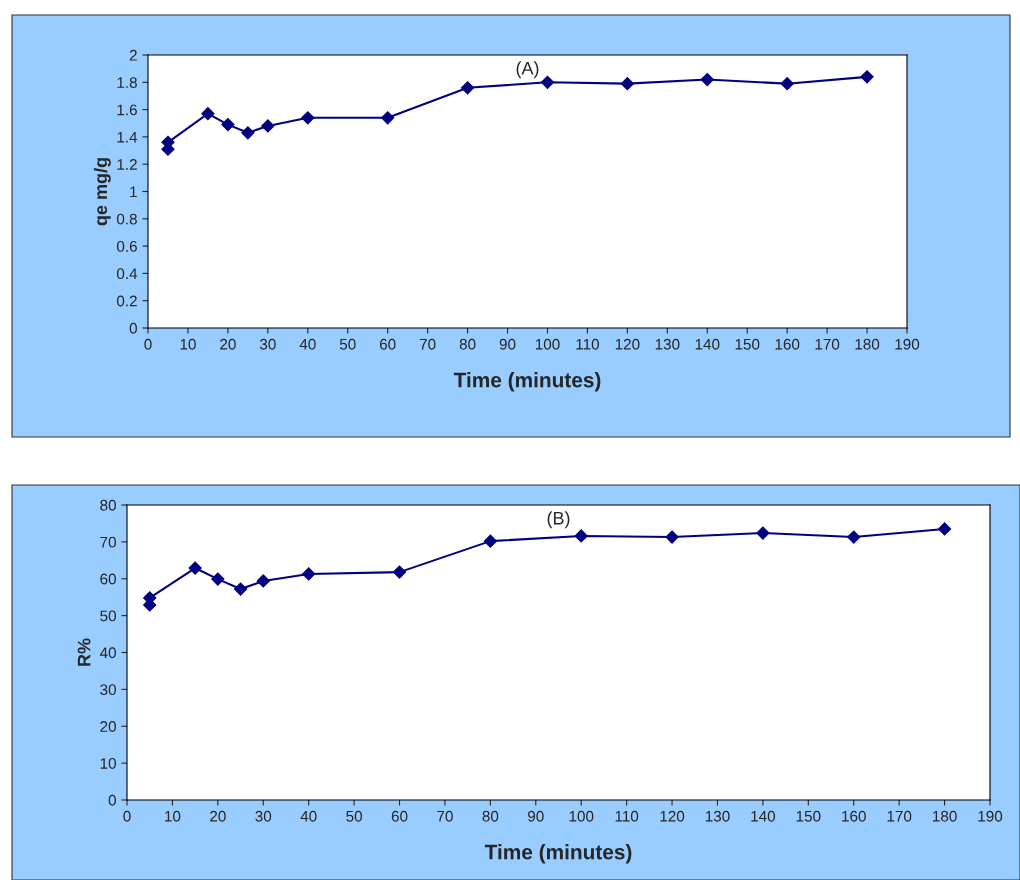  What do you see at coordinates (126, 246) in the screenshot?
I see `y-tick-label: 0.6` at bounding box center [126, 246].